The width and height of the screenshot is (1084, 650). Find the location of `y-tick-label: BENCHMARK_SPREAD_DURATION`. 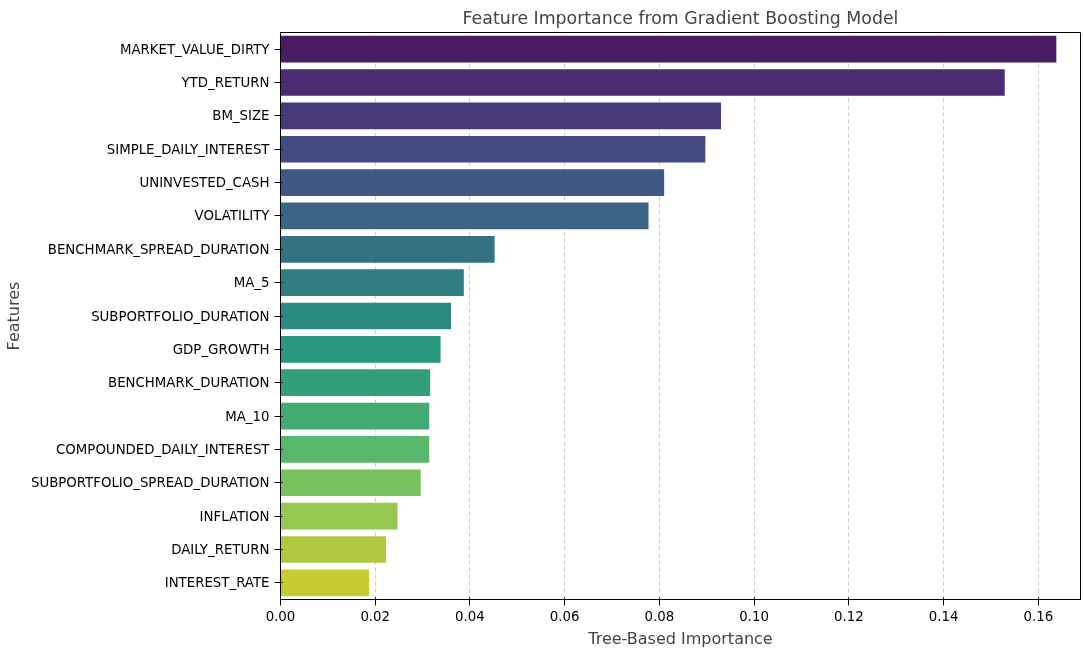

y-tick-label: BENCHMARK_SPREAD_DURATION is located at coordinates (158, 249).